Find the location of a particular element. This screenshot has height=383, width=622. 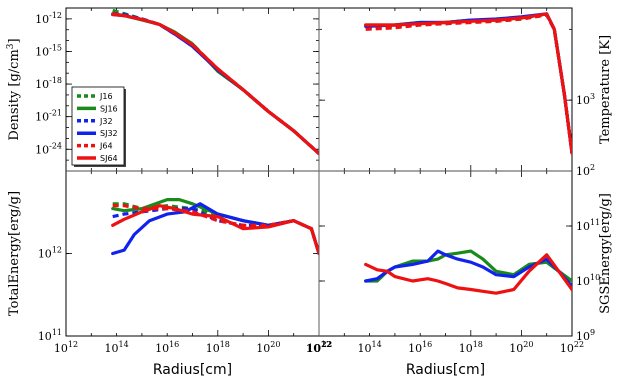

legend-label-sj64: SJ64 is located at coordinates (109, 158).